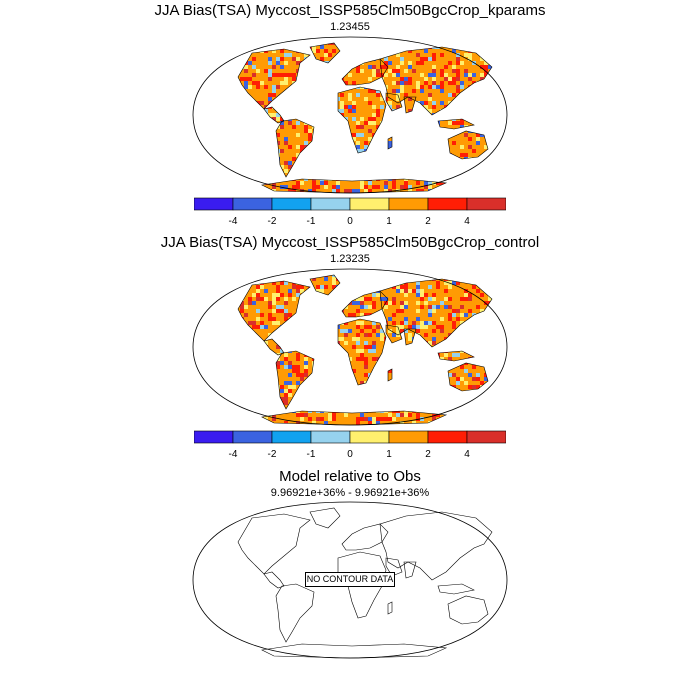 The width and height of the screenshot is (700, 700). Describe the element at coordinates (350, 493) in the screenshot. I see `panel3-subtitle: 9.96921e+36% - 9.96921e+36%` at that location.